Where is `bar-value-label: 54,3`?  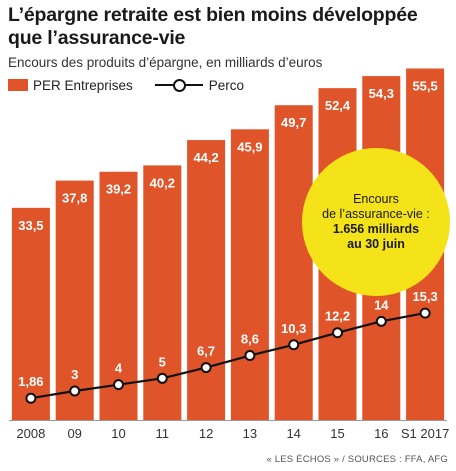
bar-value-label: 54,3 is located at coordinates (381, 93).